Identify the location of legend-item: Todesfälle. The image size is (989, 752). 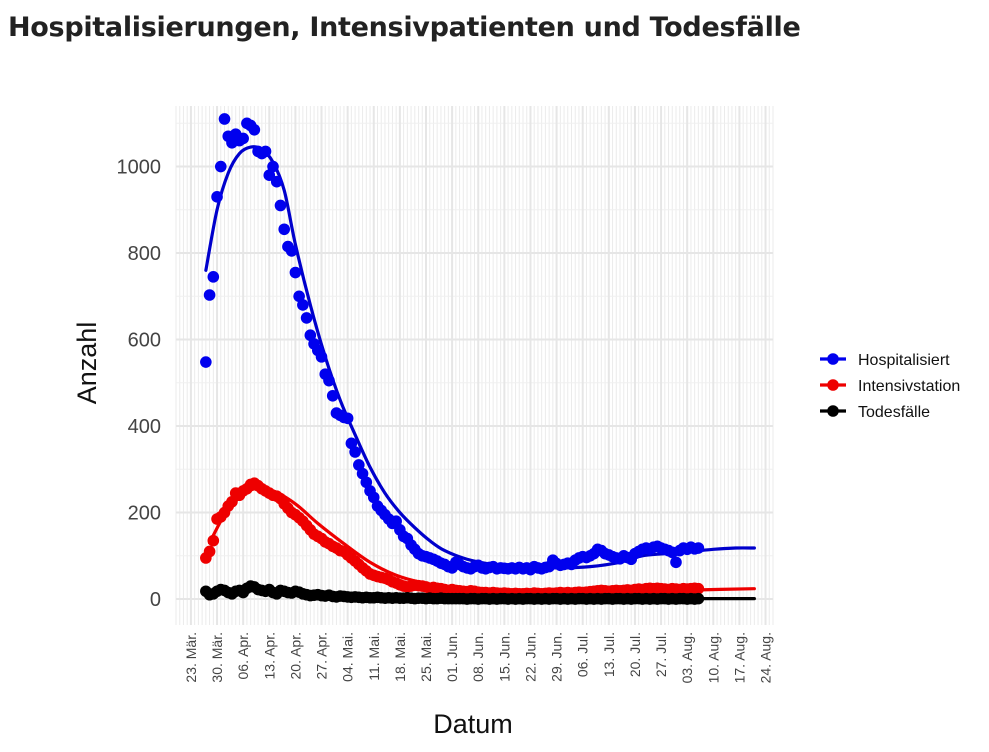
(875, 412).